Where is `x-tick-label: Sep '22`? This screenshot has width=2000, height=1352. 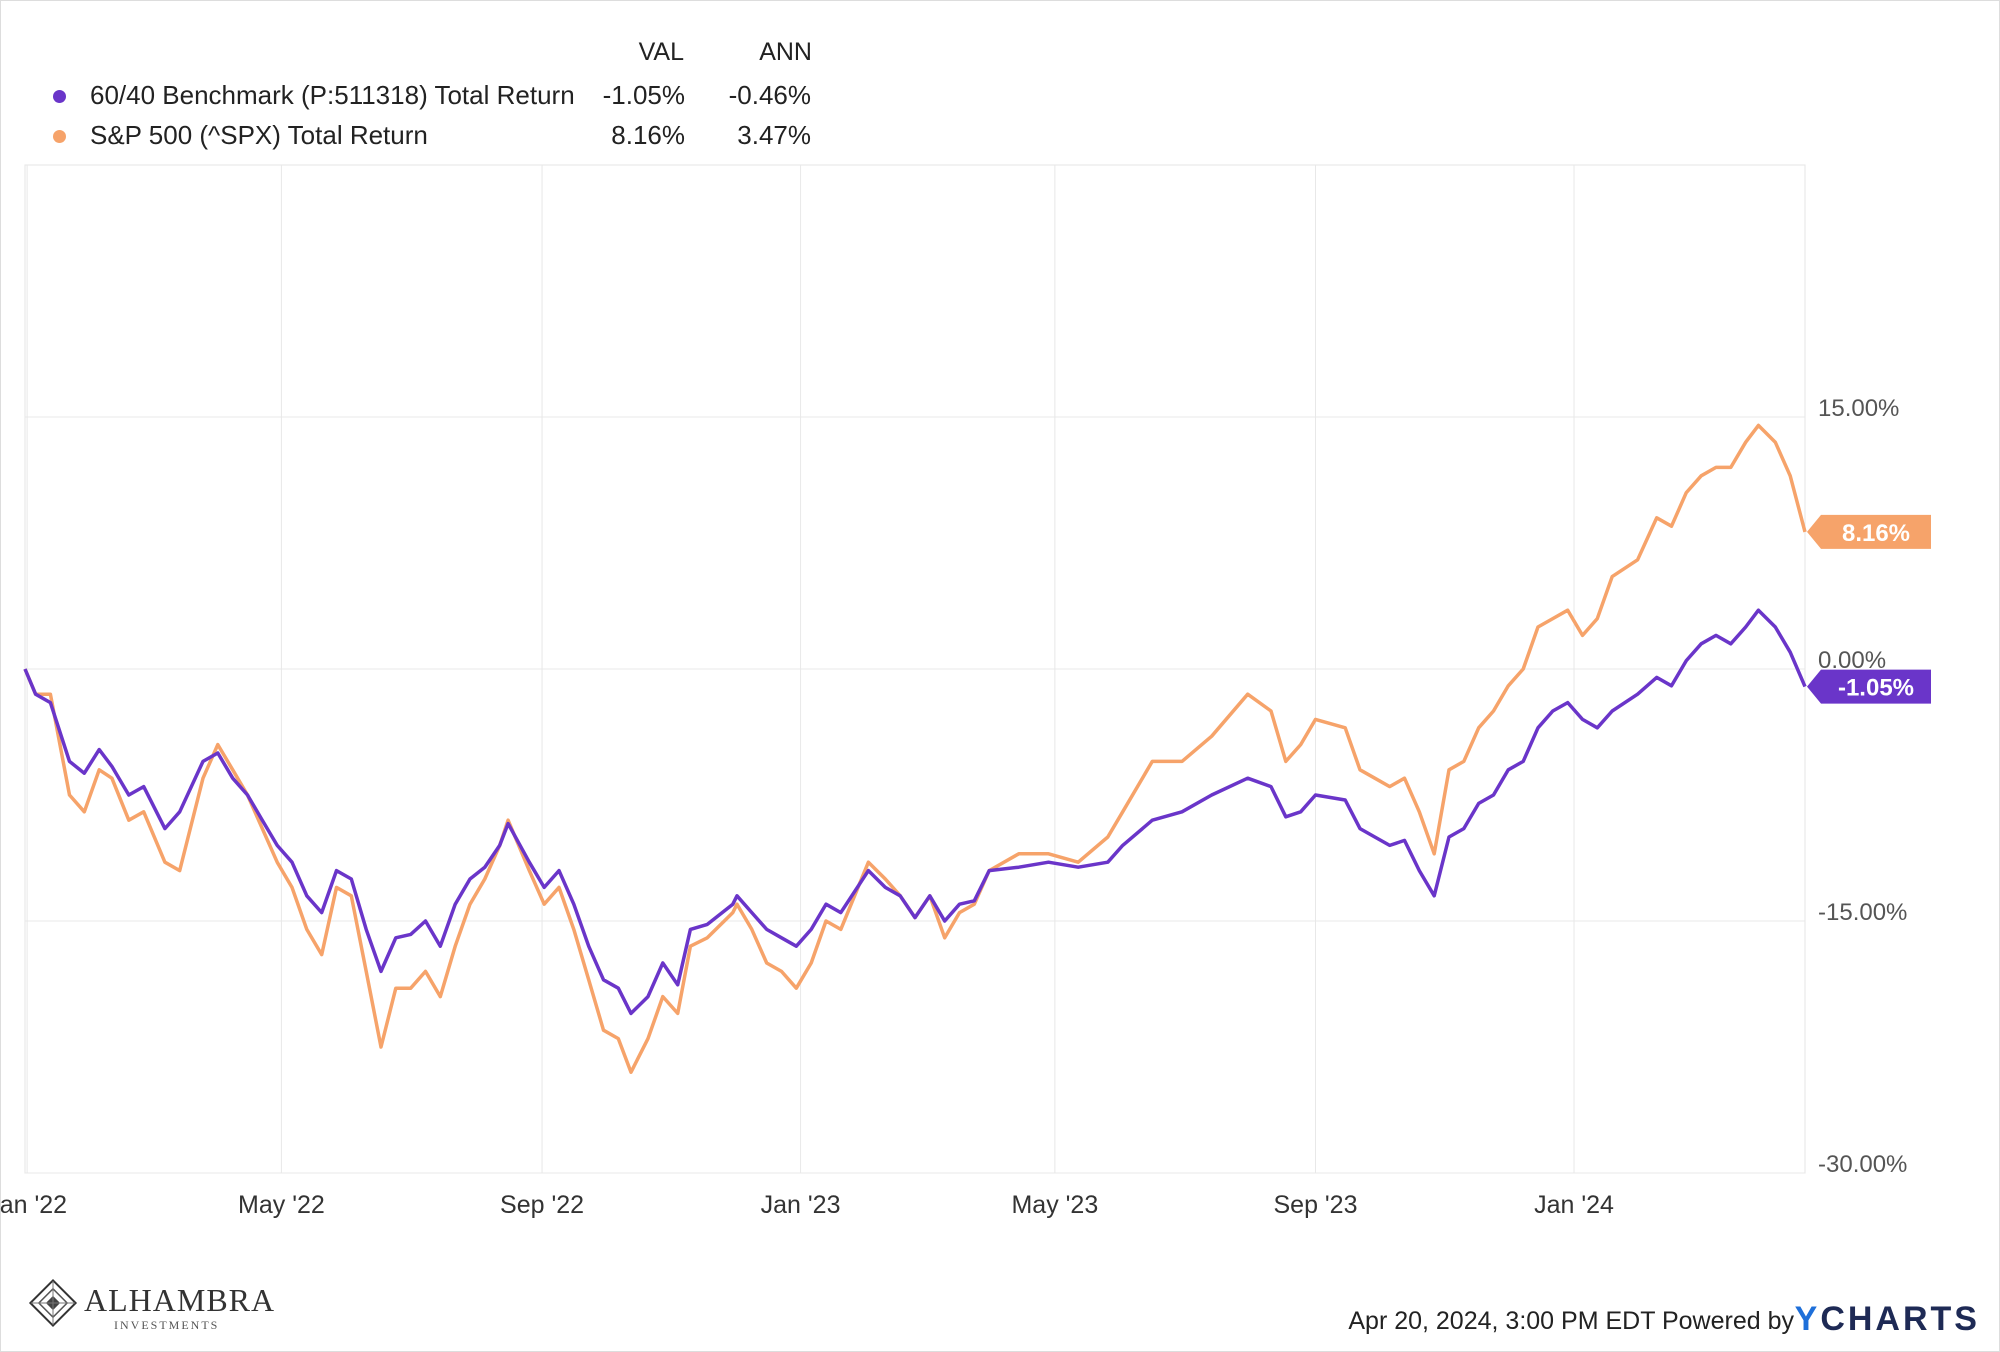 x-tick-label: Sep '22 is located at coordinates (542, 1205).